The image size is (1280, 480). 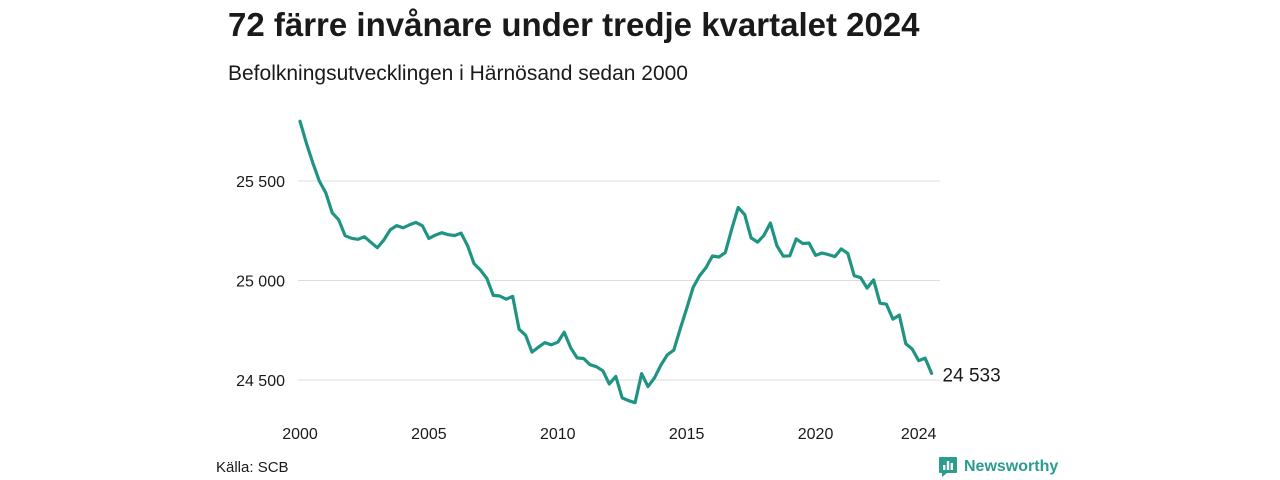 I want to click on x-tick-label: 2010, so click(x=558, y=434).